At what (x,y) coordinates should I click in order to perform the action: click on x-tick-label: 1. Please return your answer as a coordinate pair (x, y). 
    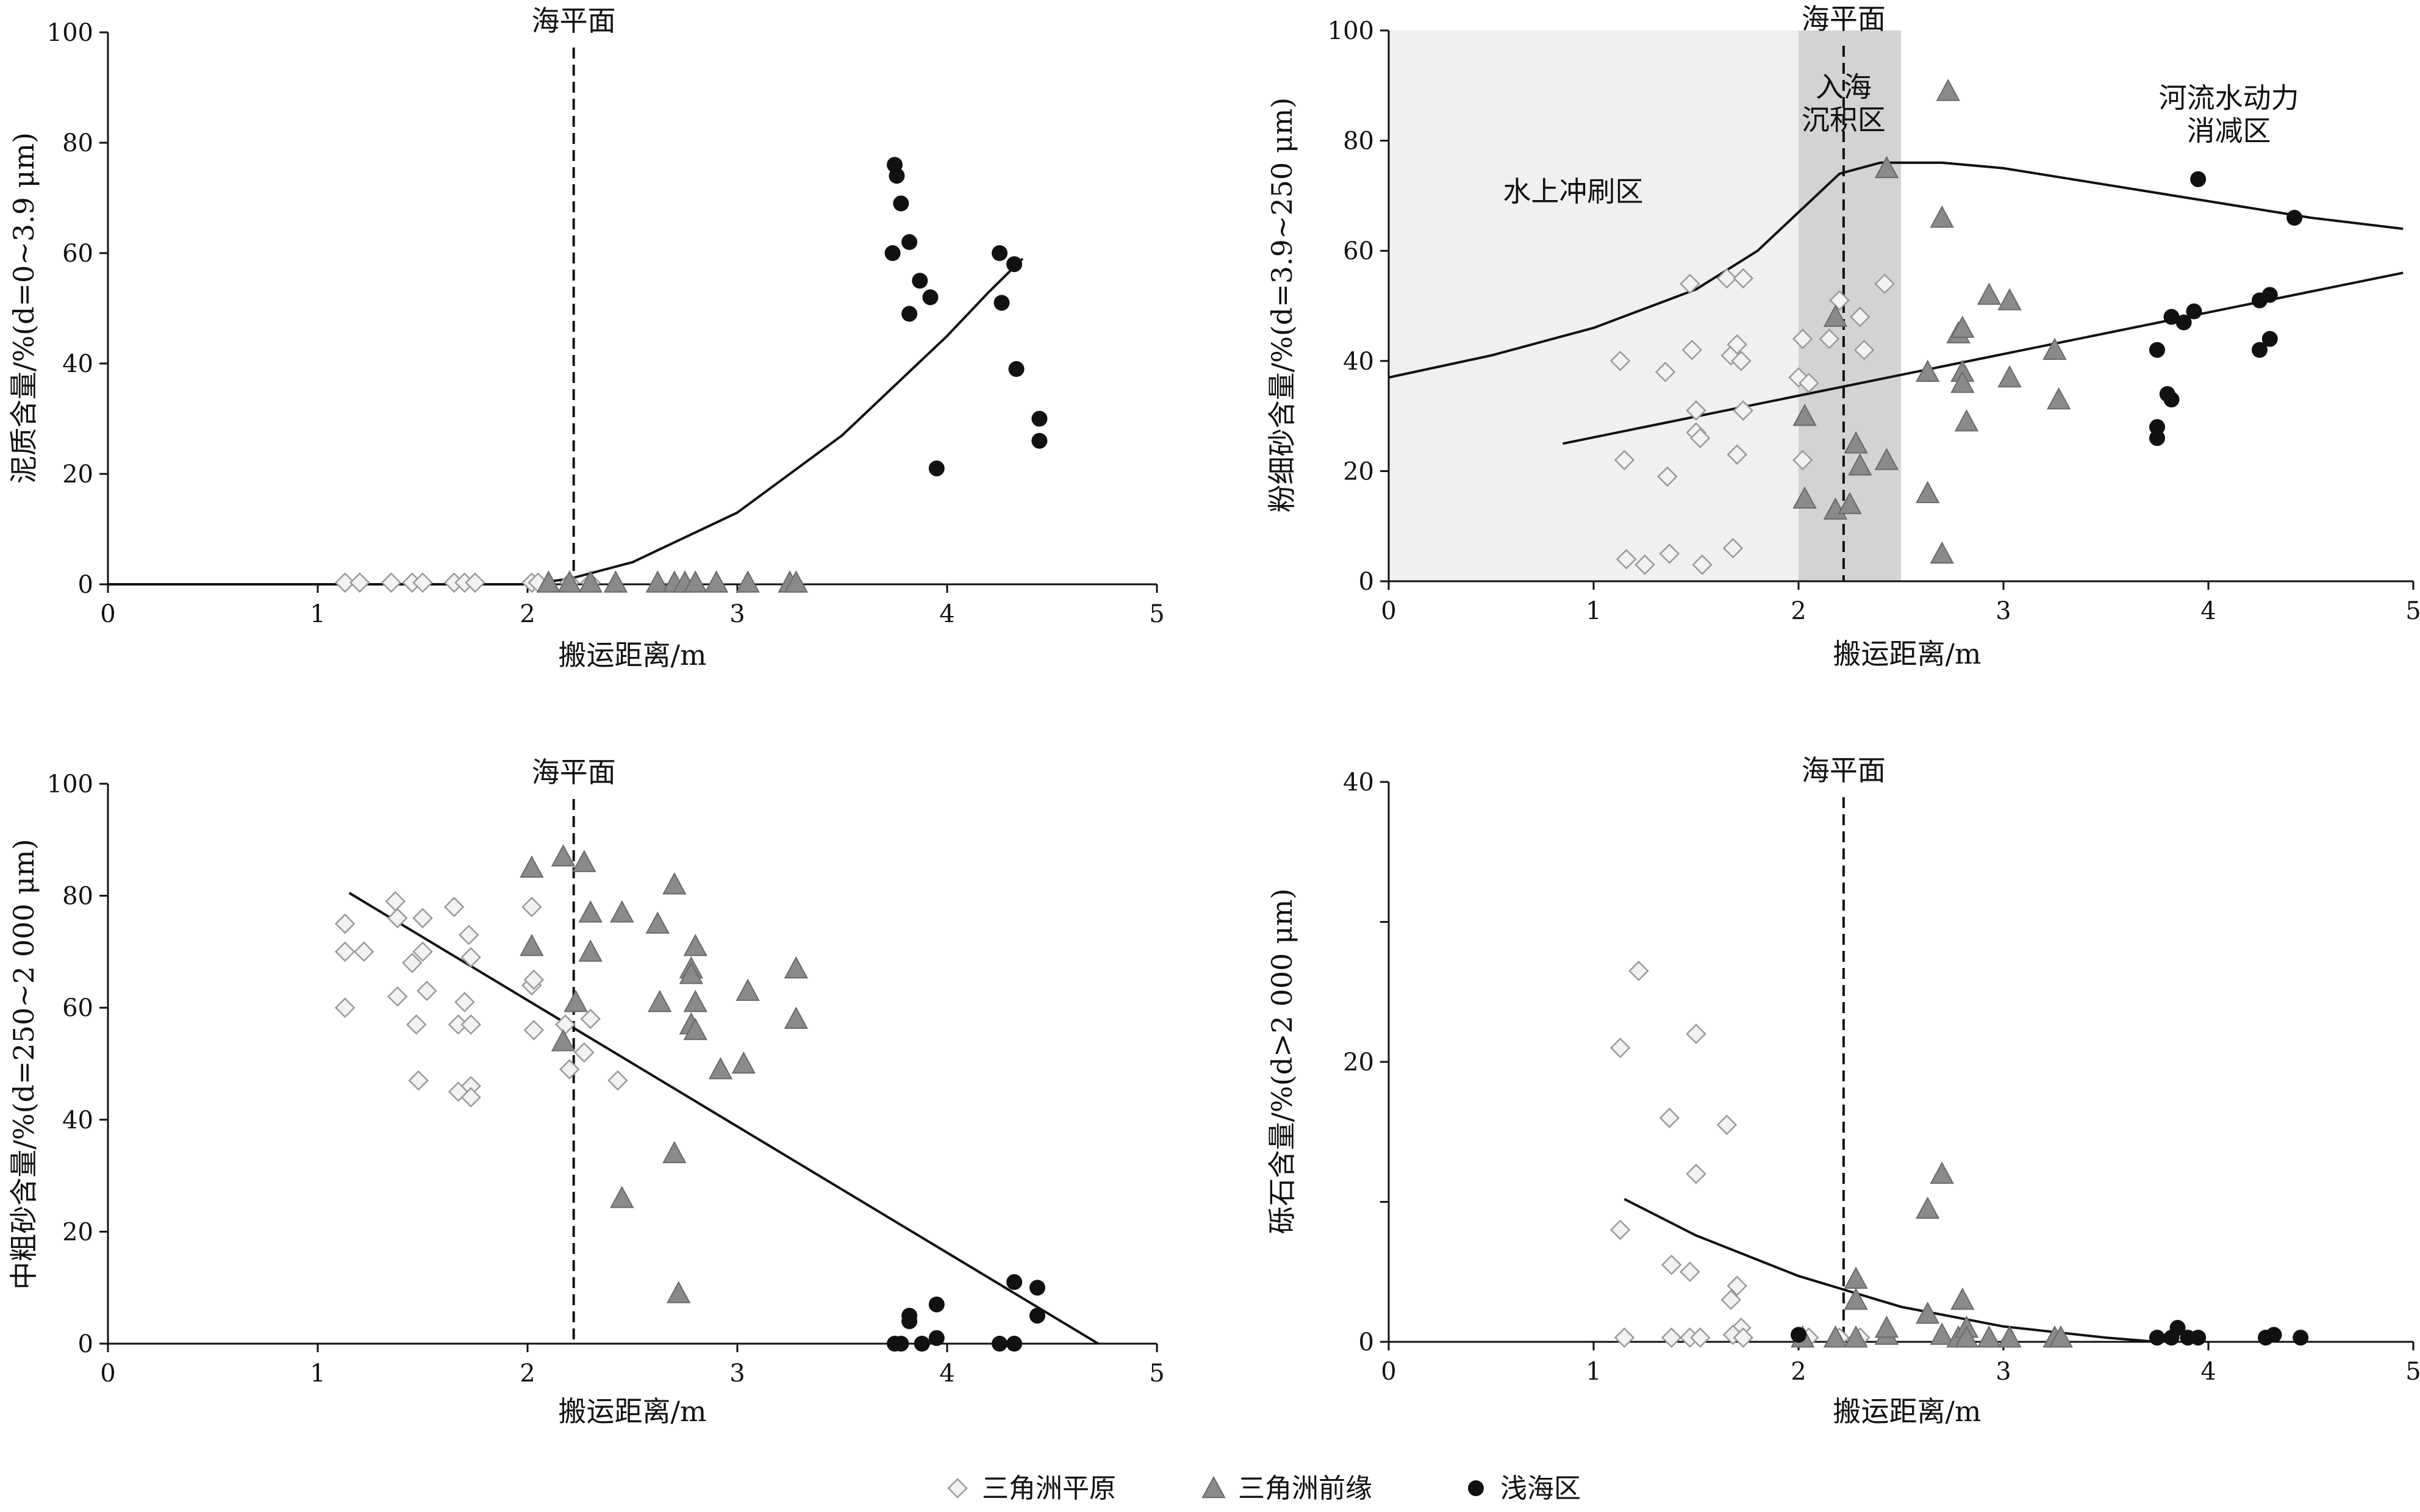
    Looking at the image, I should click on (1593, 611).